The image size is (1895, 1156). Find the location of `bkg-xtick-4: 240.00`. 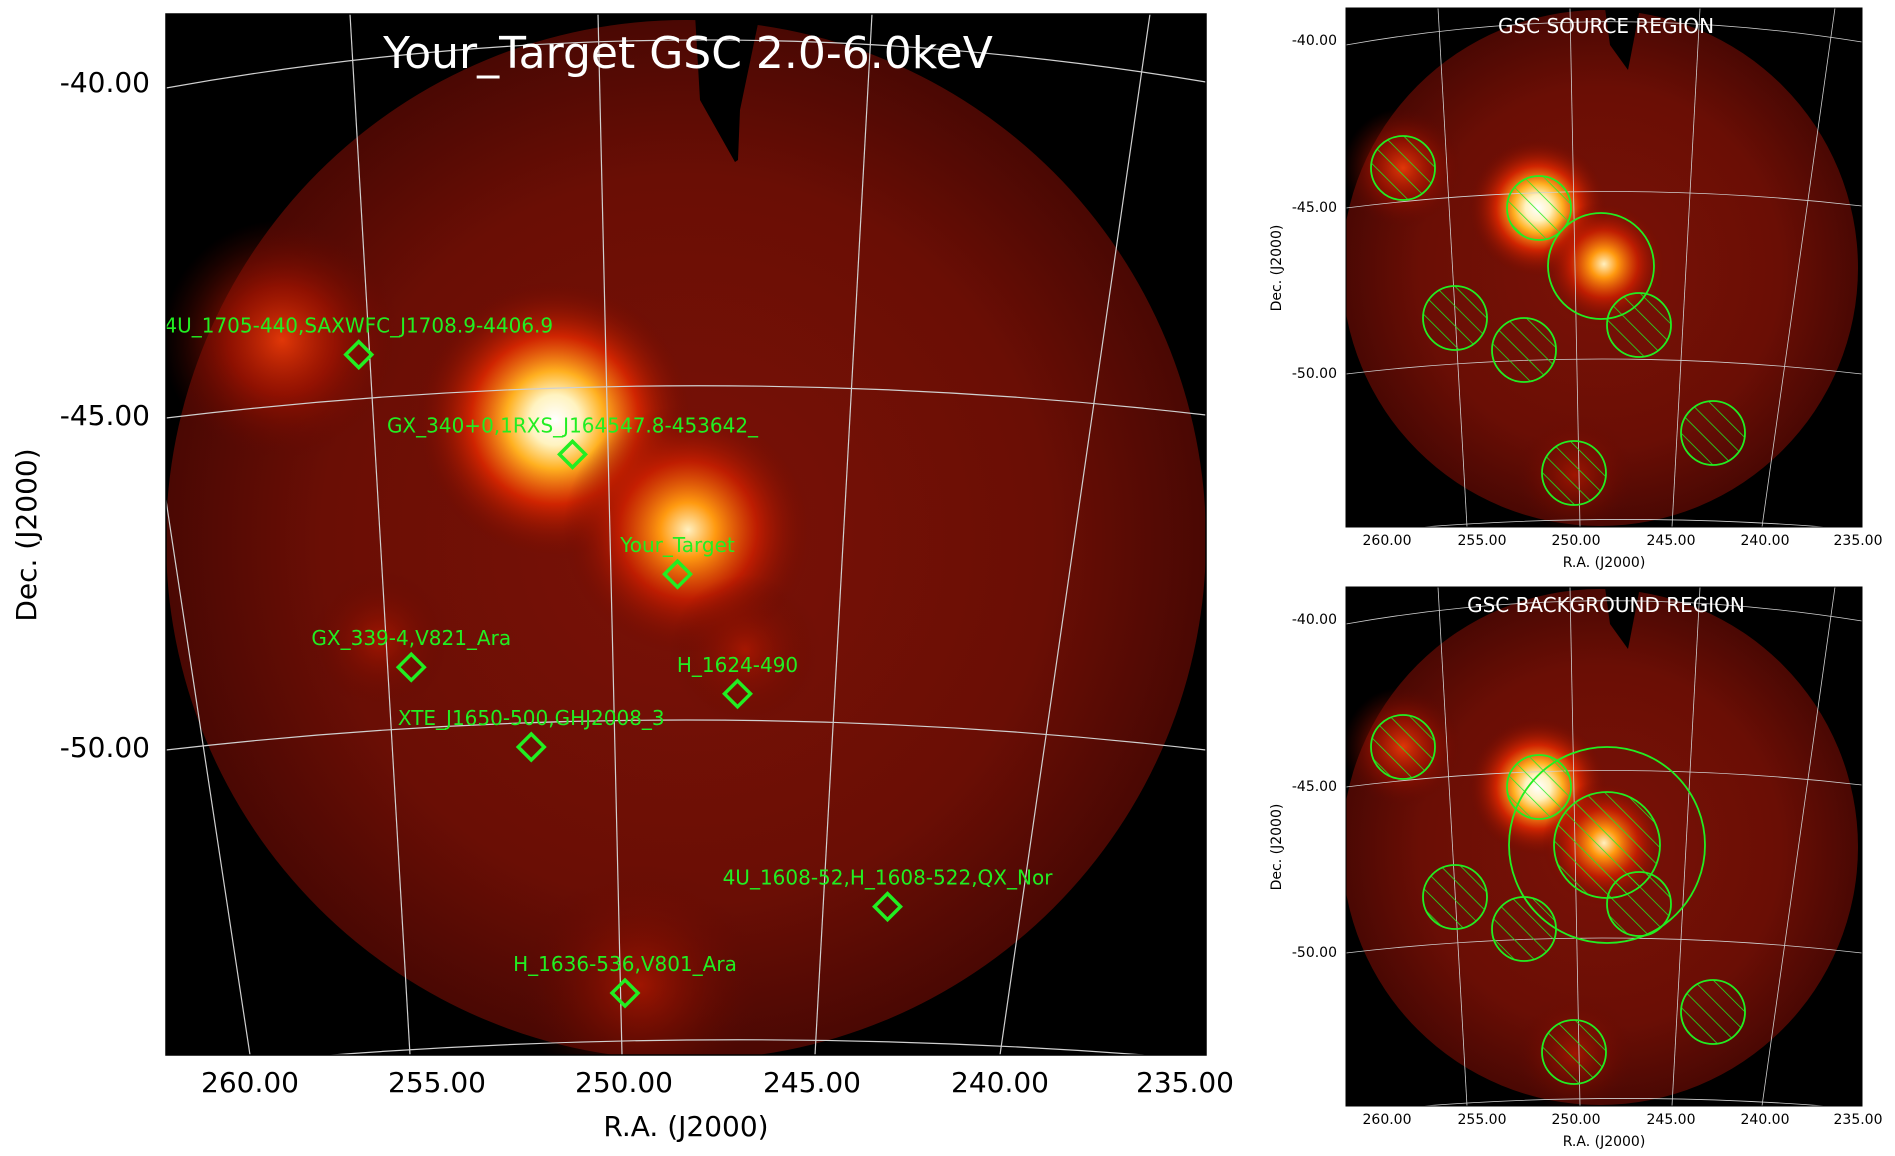

bkg-xtick-4: 240.00 is located at coordinates (1765, 1120).